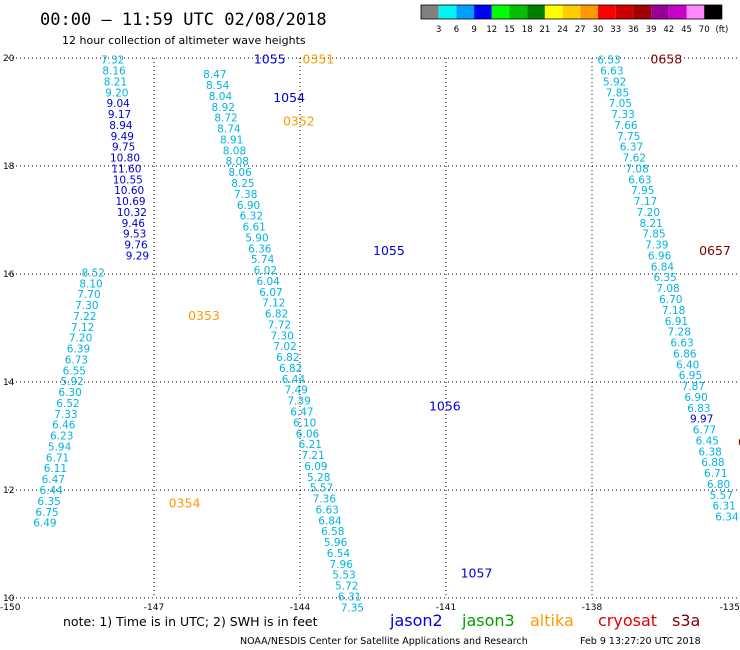  What do you see at coordinates (622, 115) in the screenshot?
I see `wave-height-value: 7.33` at bounding box center [622, 115].